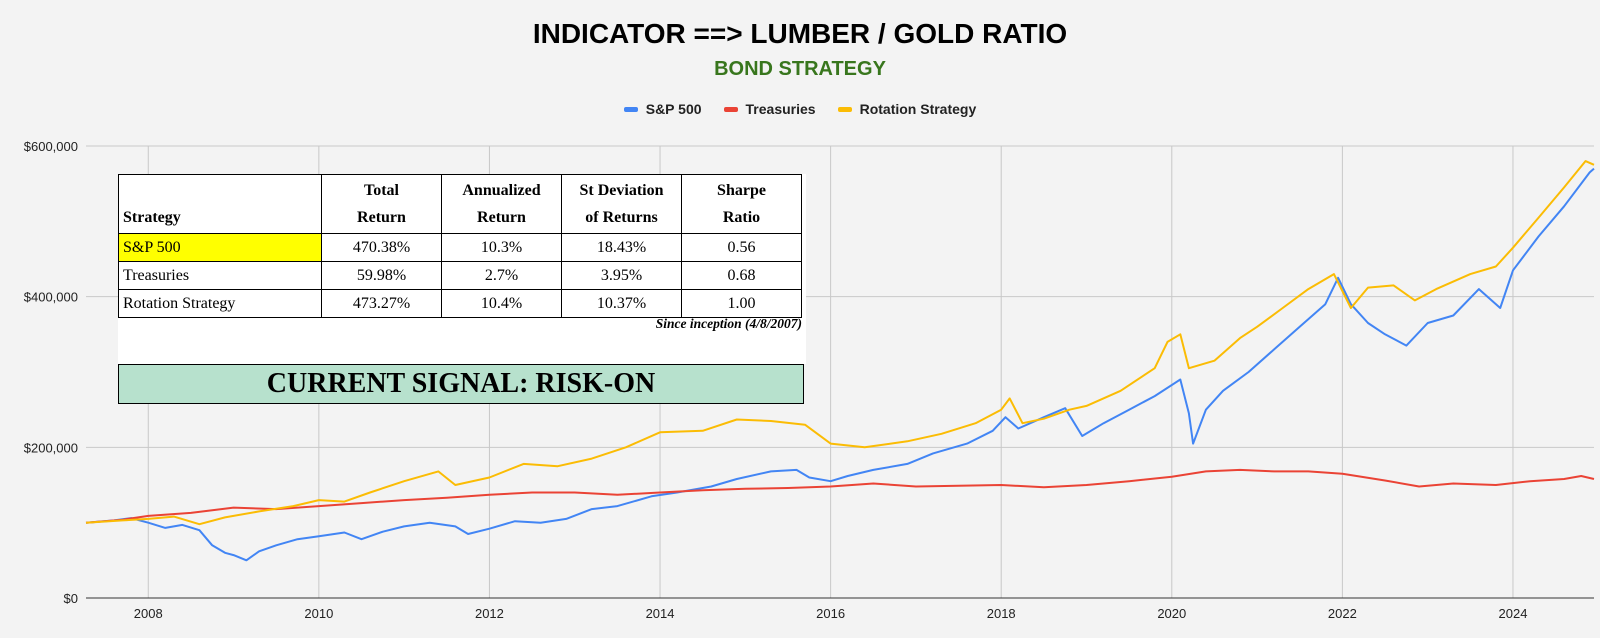  I want to click on cell-rotation-name: Rotation Strategy, so click(220, 303).